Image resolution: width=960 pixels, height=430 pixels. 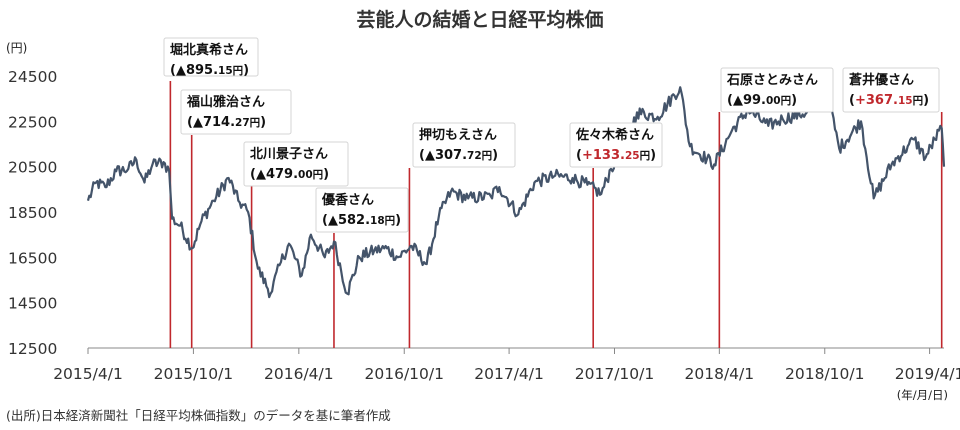 What do you see at coordinates (225, 102) in the screenshot?
I see `annotation-name: 福山雅治さん` at bounding box center [225, 102].